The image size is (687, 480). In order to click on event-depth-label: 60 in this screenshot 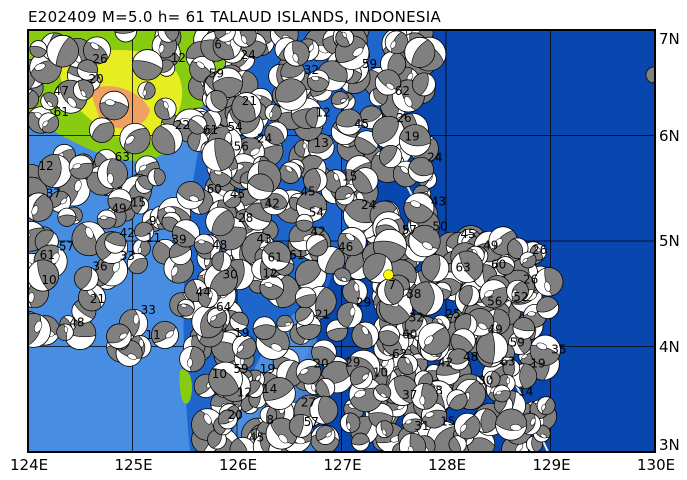, I will do `click(498, 264)`.